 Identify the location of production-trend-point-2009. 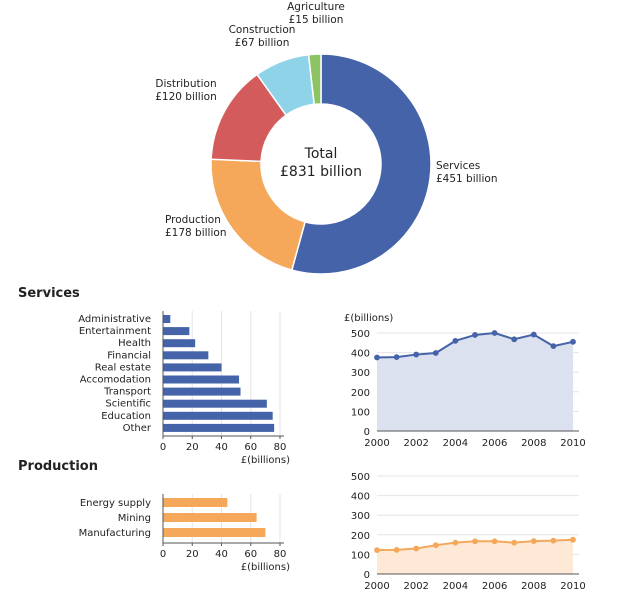
(553, 540).